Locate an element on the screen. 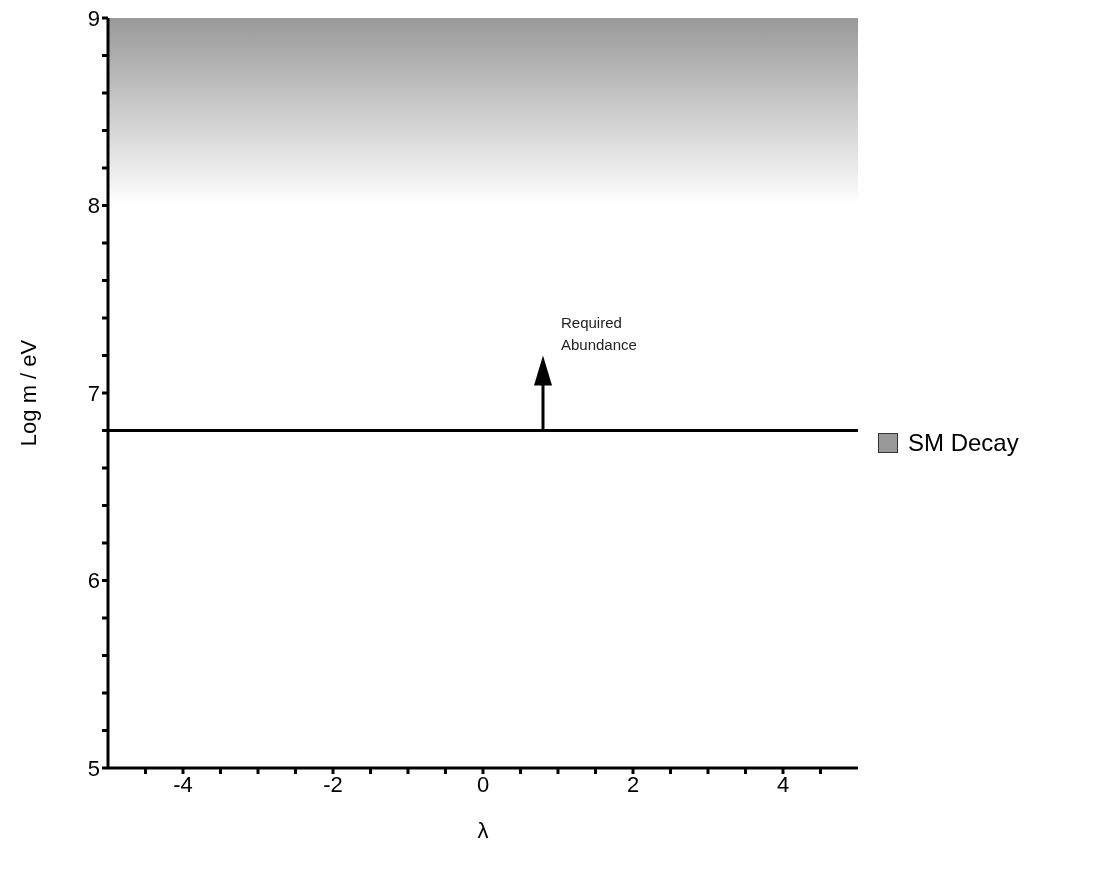  y-tick-label: 7 is located at coordinates (93, 393).